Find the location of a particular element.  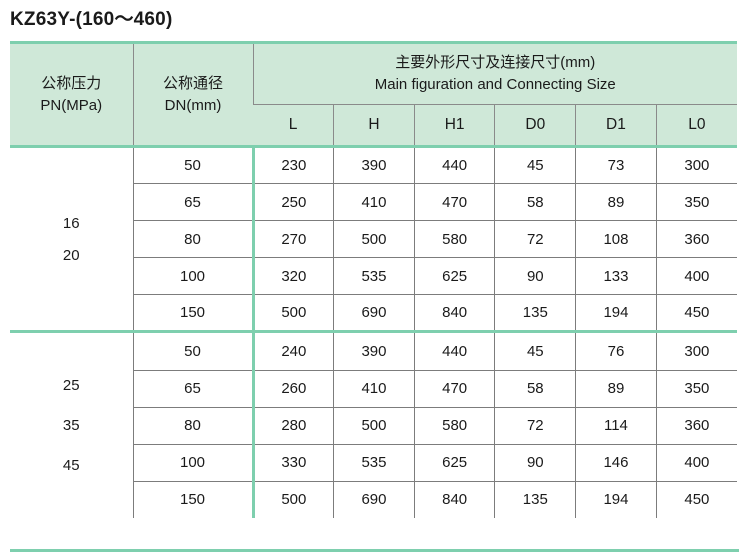

header-nominal-pressure-en: PN(MPa) is located at coordinates (71, 105).